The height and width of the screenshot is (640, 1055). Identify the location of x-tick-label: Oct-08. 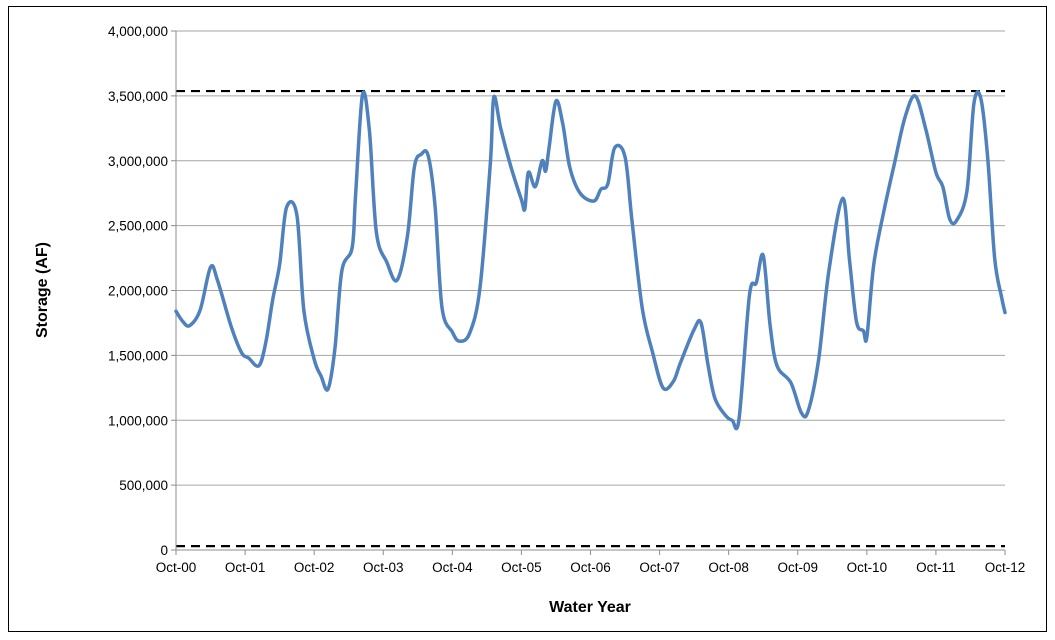
(728, 567).